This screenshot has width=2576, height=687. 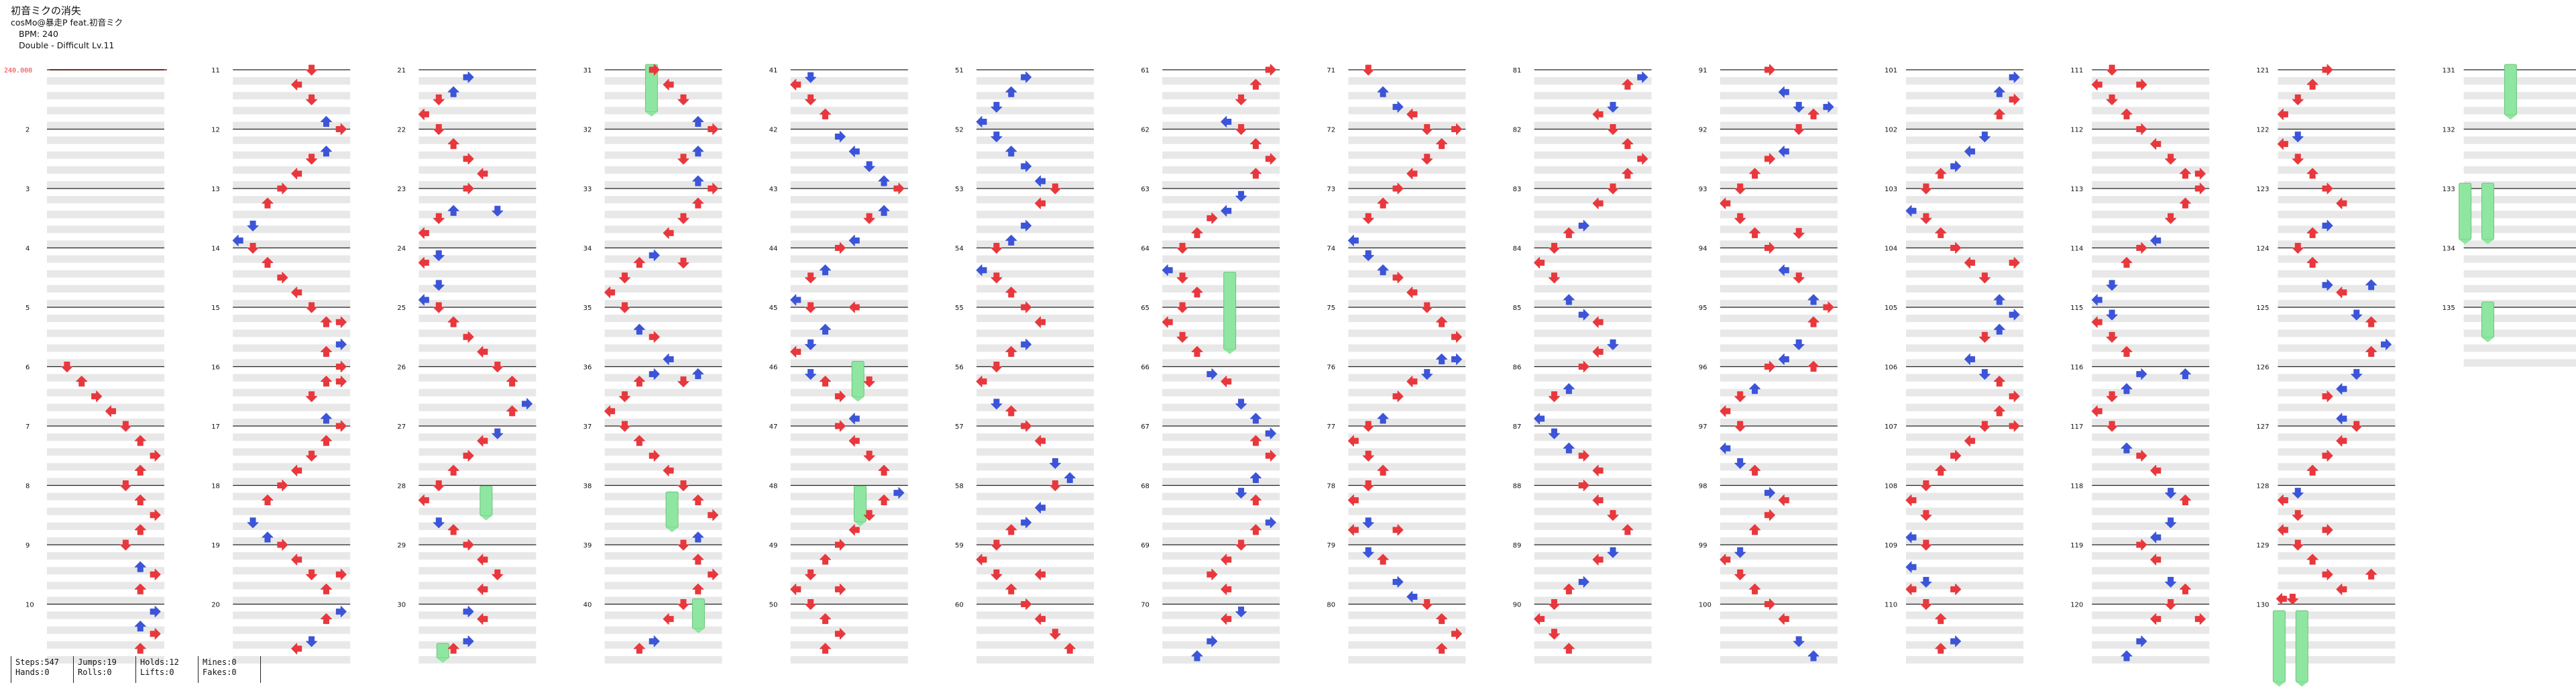 I want to click on hold-body, so click(x=442, y=651).